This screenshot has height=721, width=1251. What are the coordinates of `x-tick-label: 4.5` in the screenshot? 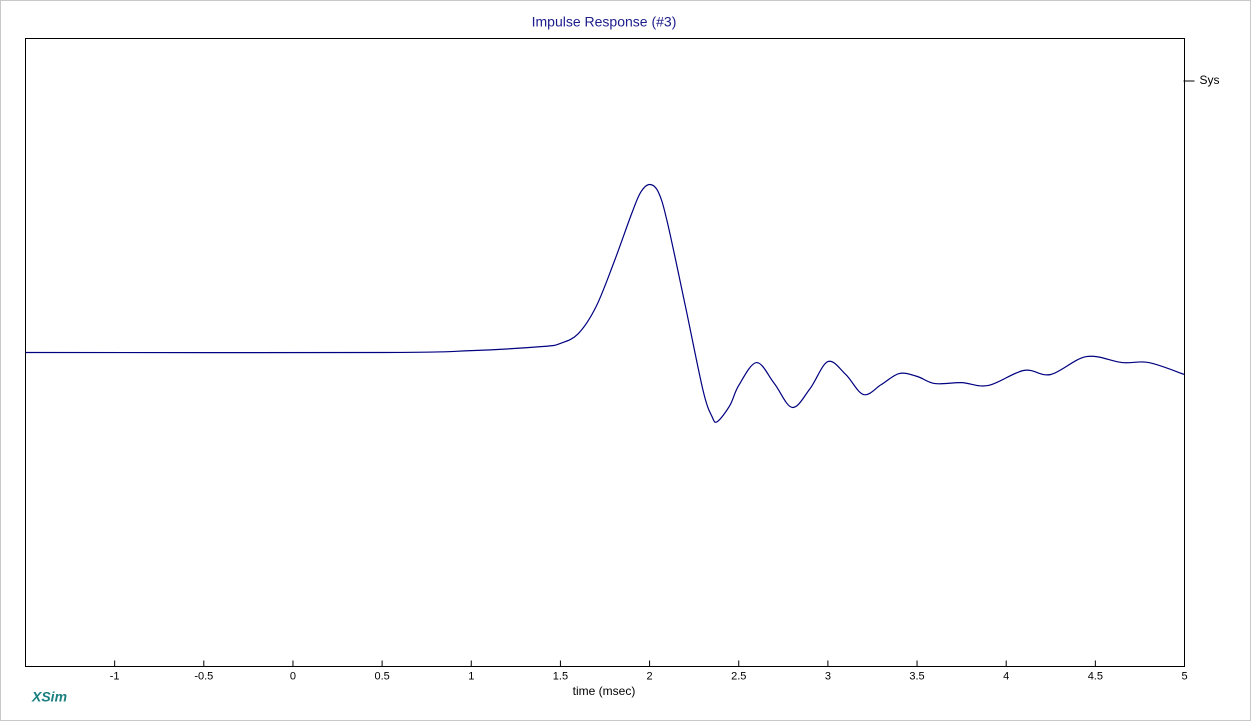 It's located at (1095, 676).